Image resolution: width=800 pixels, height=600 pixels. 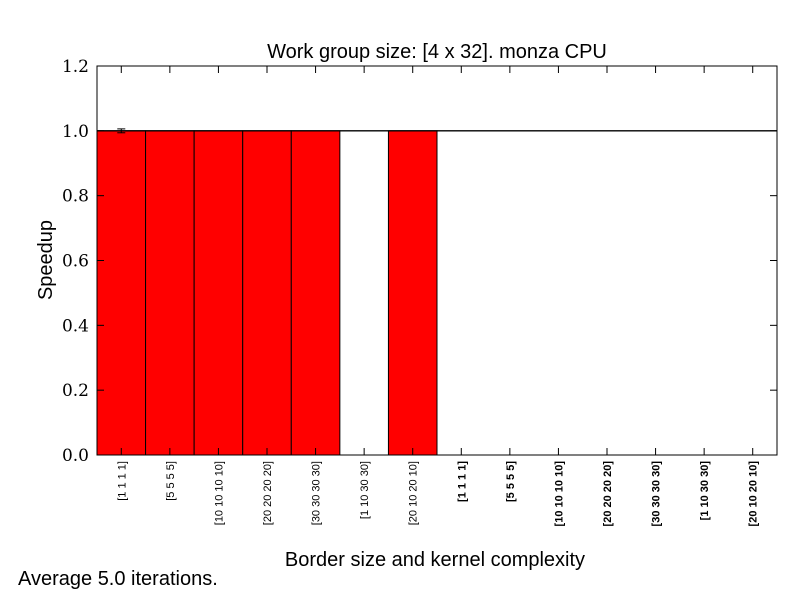 What do you see at coordinates (75, 67) in the screenshot?
I see `y-tick-label: 1.2` at bounding box center [75, 67].